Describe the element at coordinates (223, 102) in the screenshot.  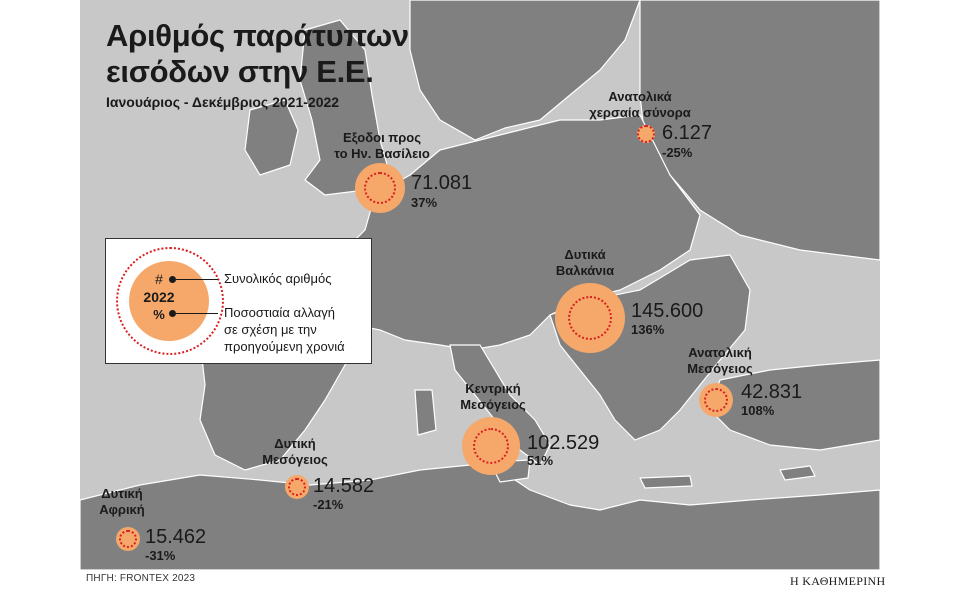
I see `map-subtitle: Ιανουάριος - Δεκέμβριος 2021-2022` at that location.